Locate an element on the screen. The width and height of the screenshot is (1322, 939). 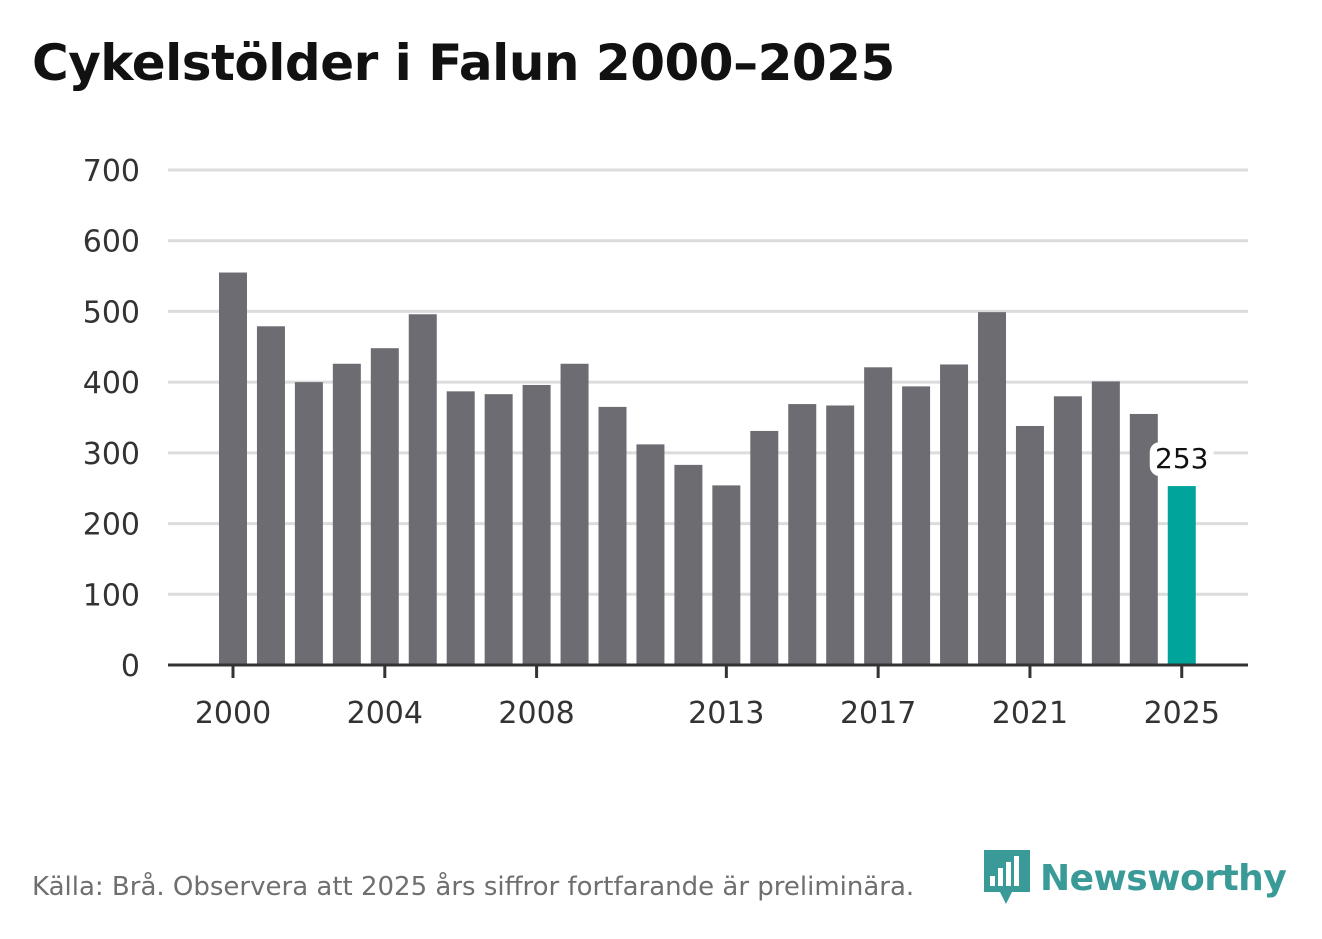
bar-2014 is located at coordinates (764, 547).